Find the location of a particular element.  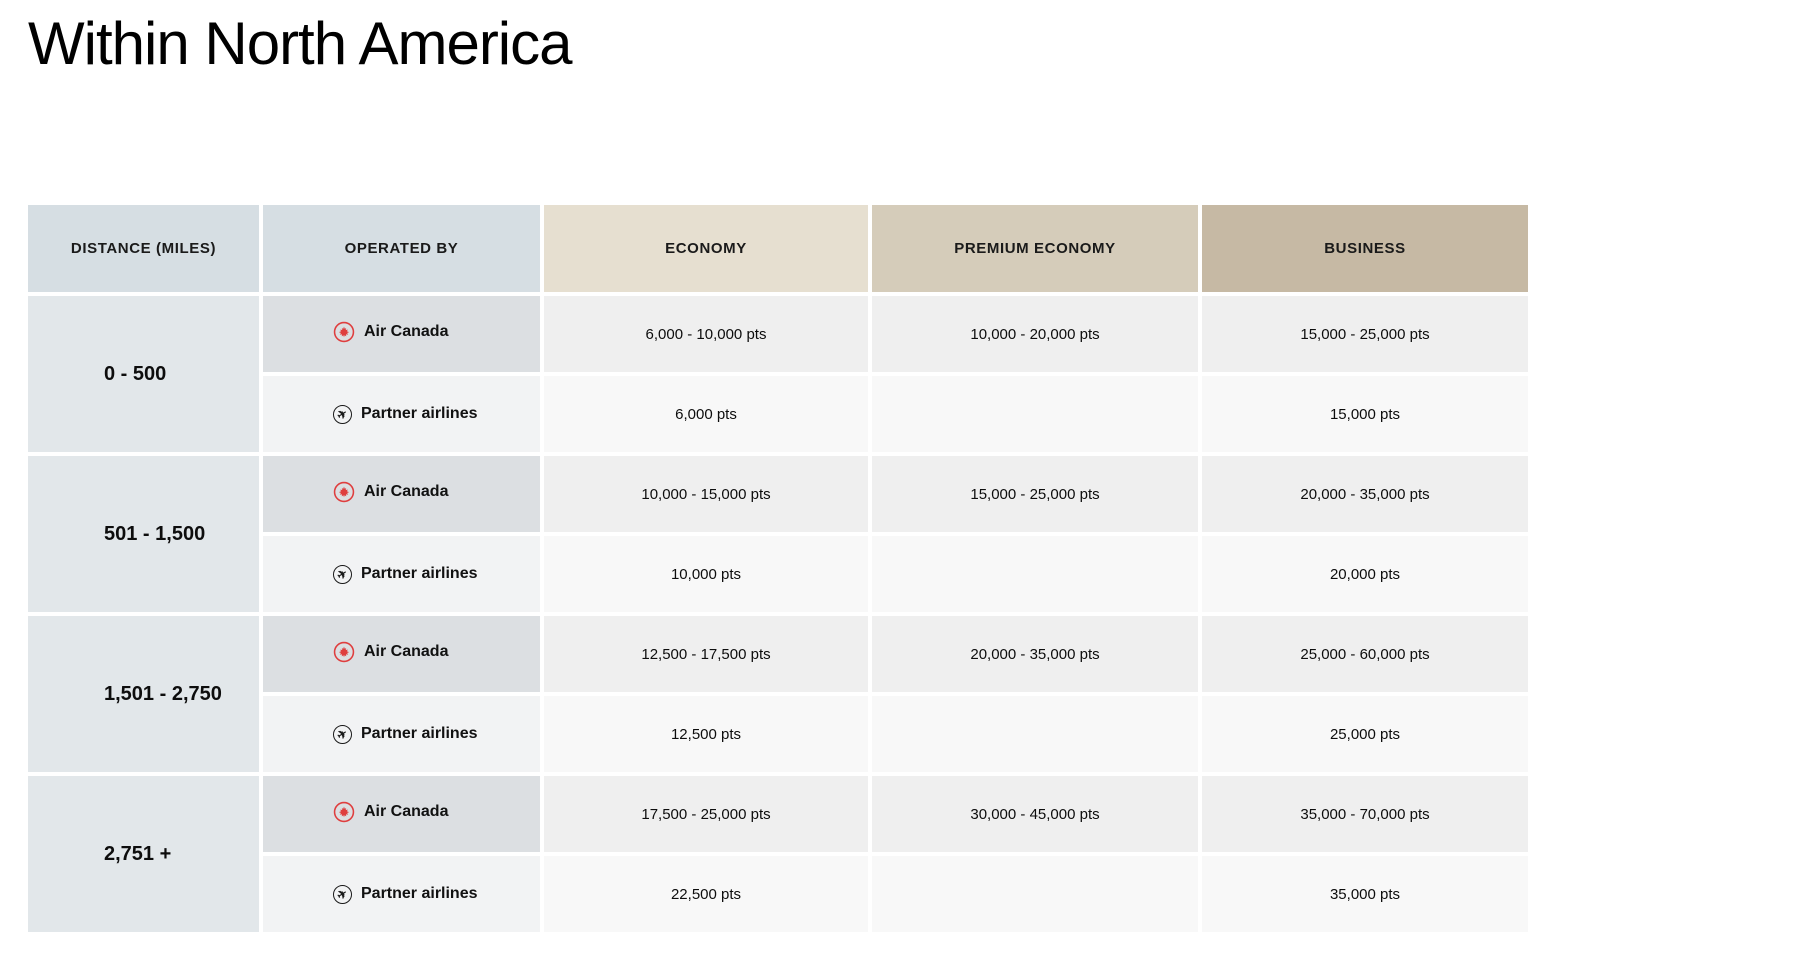

table-row: ✈ Partner airlines 12,500 pts 25,000 pts is located at coordinates (778, 734).